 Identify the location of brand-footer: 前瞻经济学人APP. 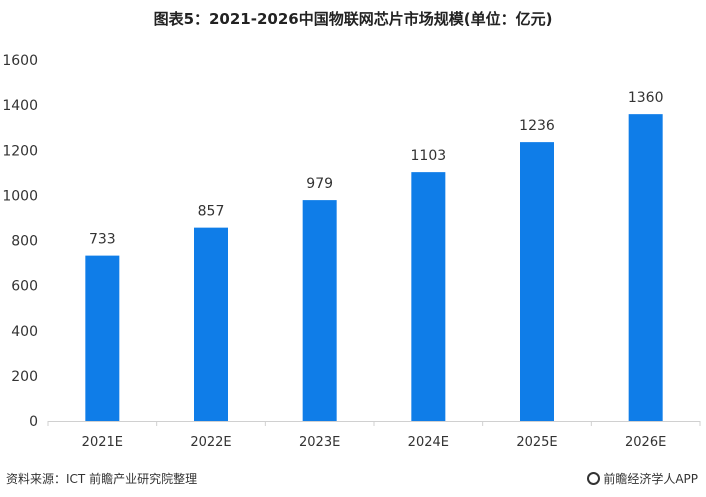
(642, 478).